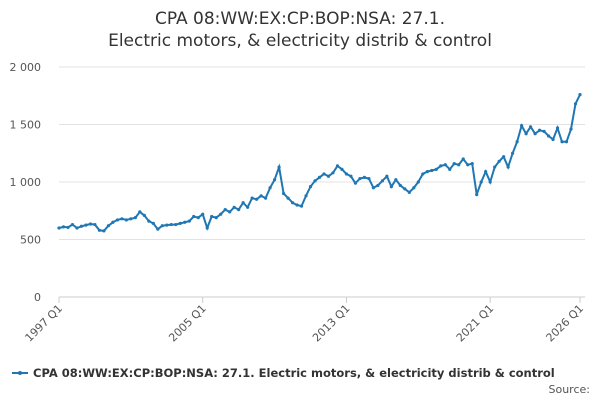 The height and width of the screenshot is (400, 600). What do you see at coordinates (26, 125) in the screenshot?
I see `y-tick-label: 1 500` at bounding box center [26, 125].